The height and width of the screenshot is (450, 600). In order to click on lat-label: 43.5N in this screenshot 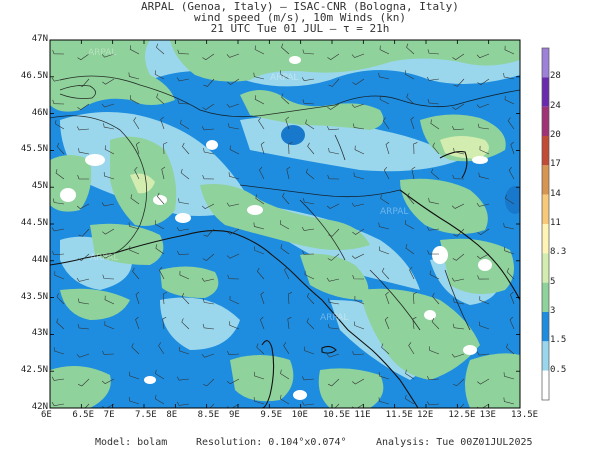, I will do `click(34, 296)`.